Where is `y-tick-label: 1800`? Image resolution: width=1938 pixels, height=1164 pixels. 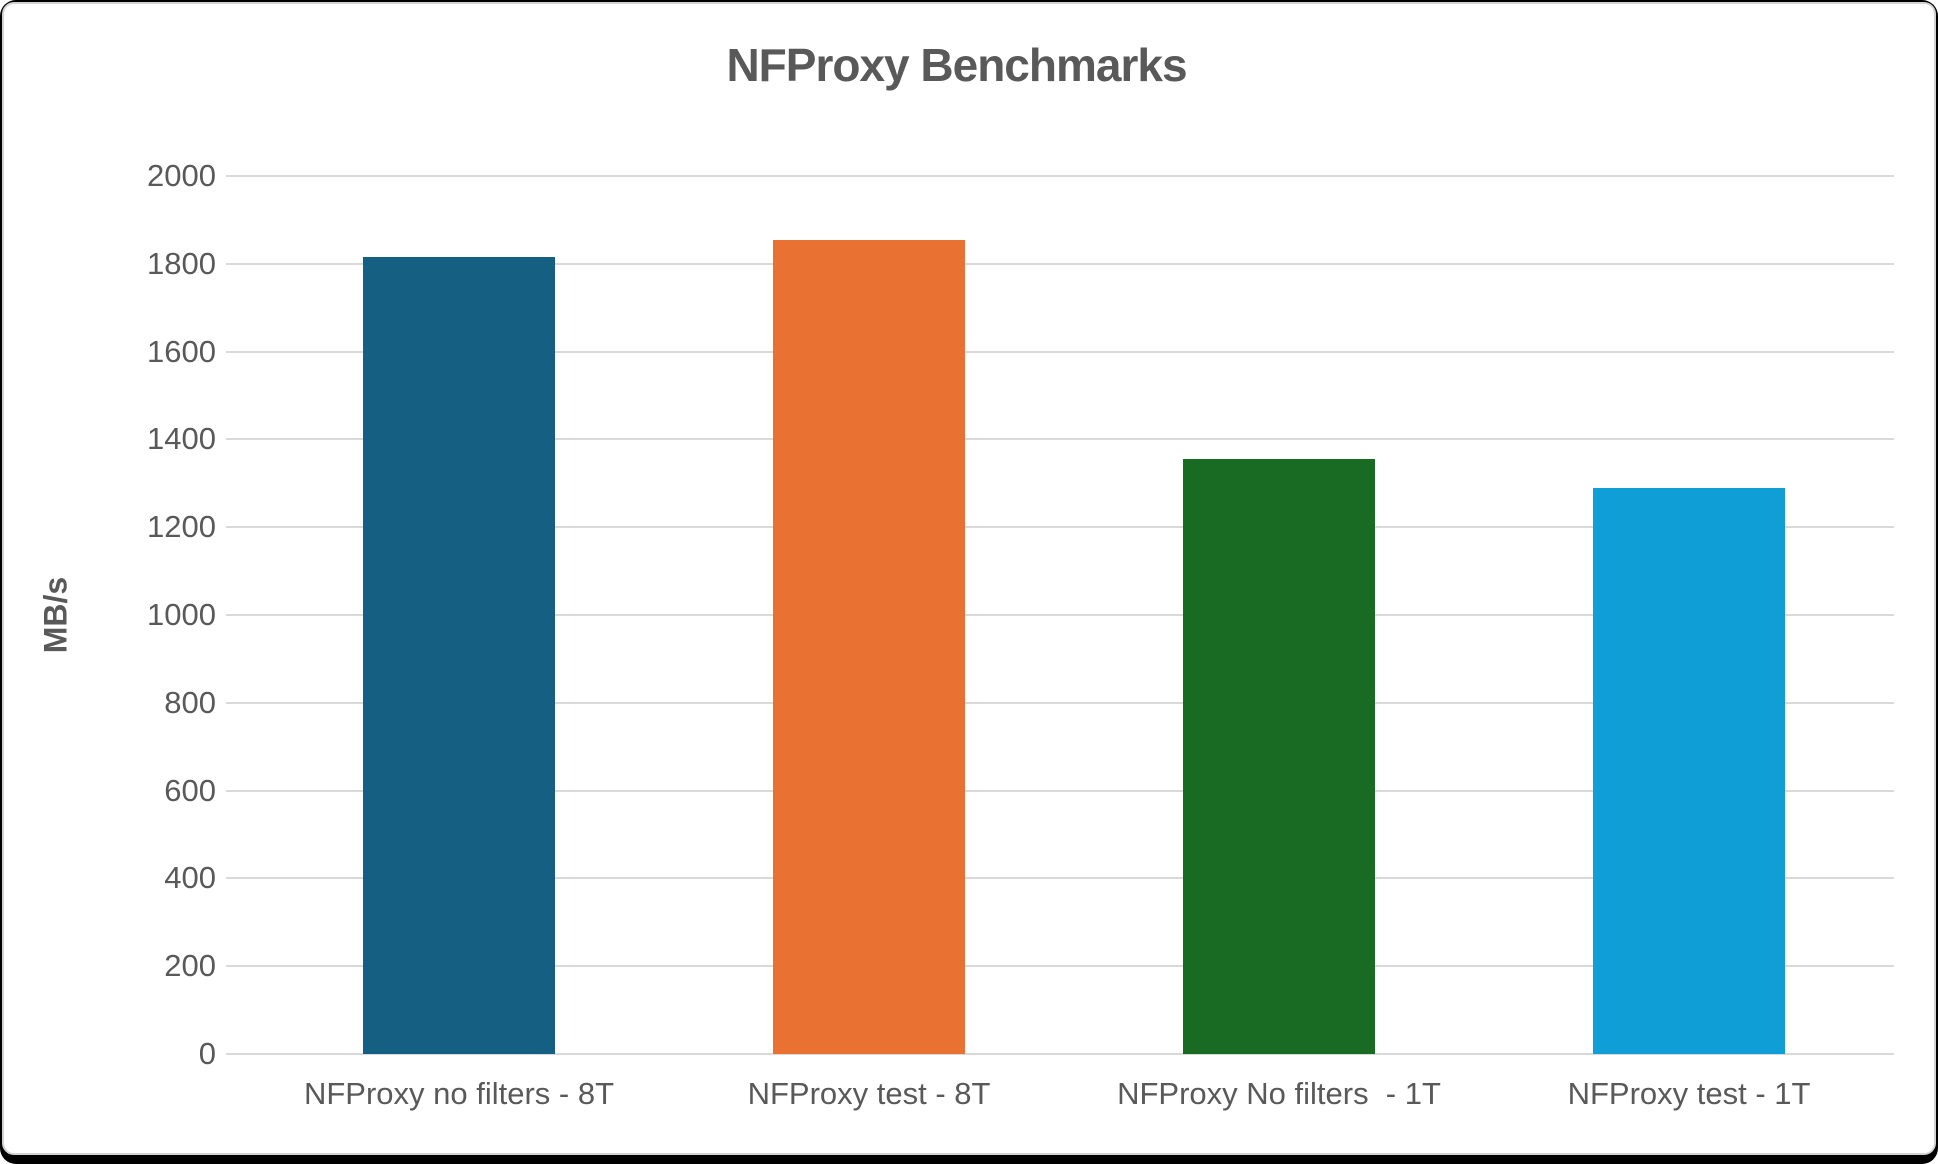
y-tick-label: 1800 is located at coordinates (181, 263).